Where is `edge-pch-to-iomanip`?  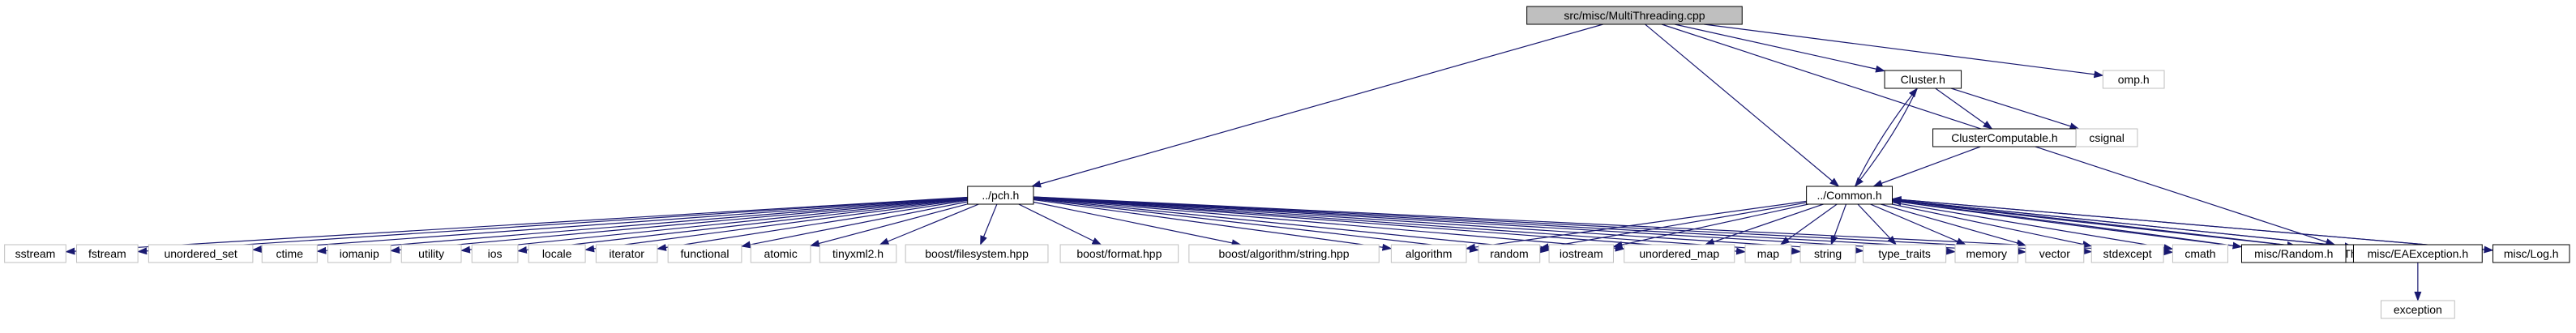 edge-pch-to-iomanip is located at coordinates (679, 226).